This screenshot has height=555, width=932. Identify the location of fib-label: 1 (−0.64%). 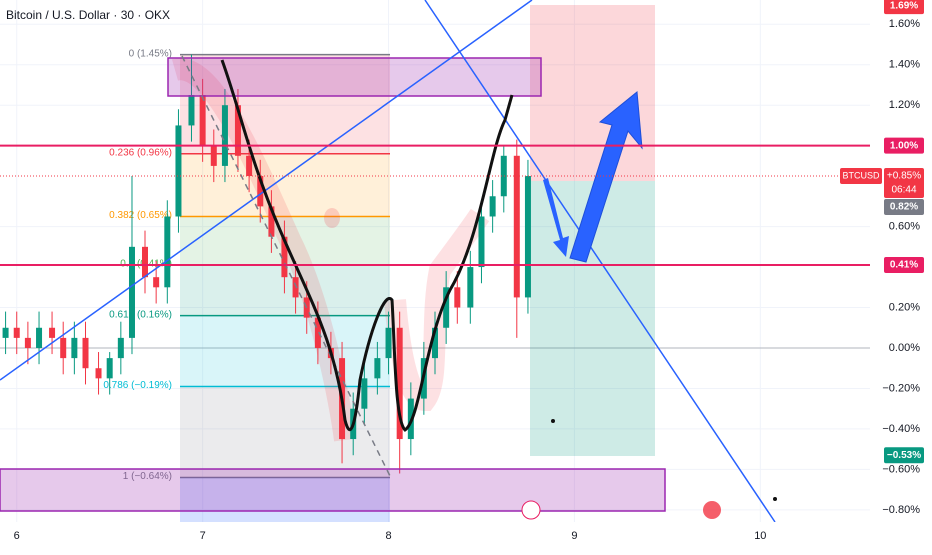
(147, 476).